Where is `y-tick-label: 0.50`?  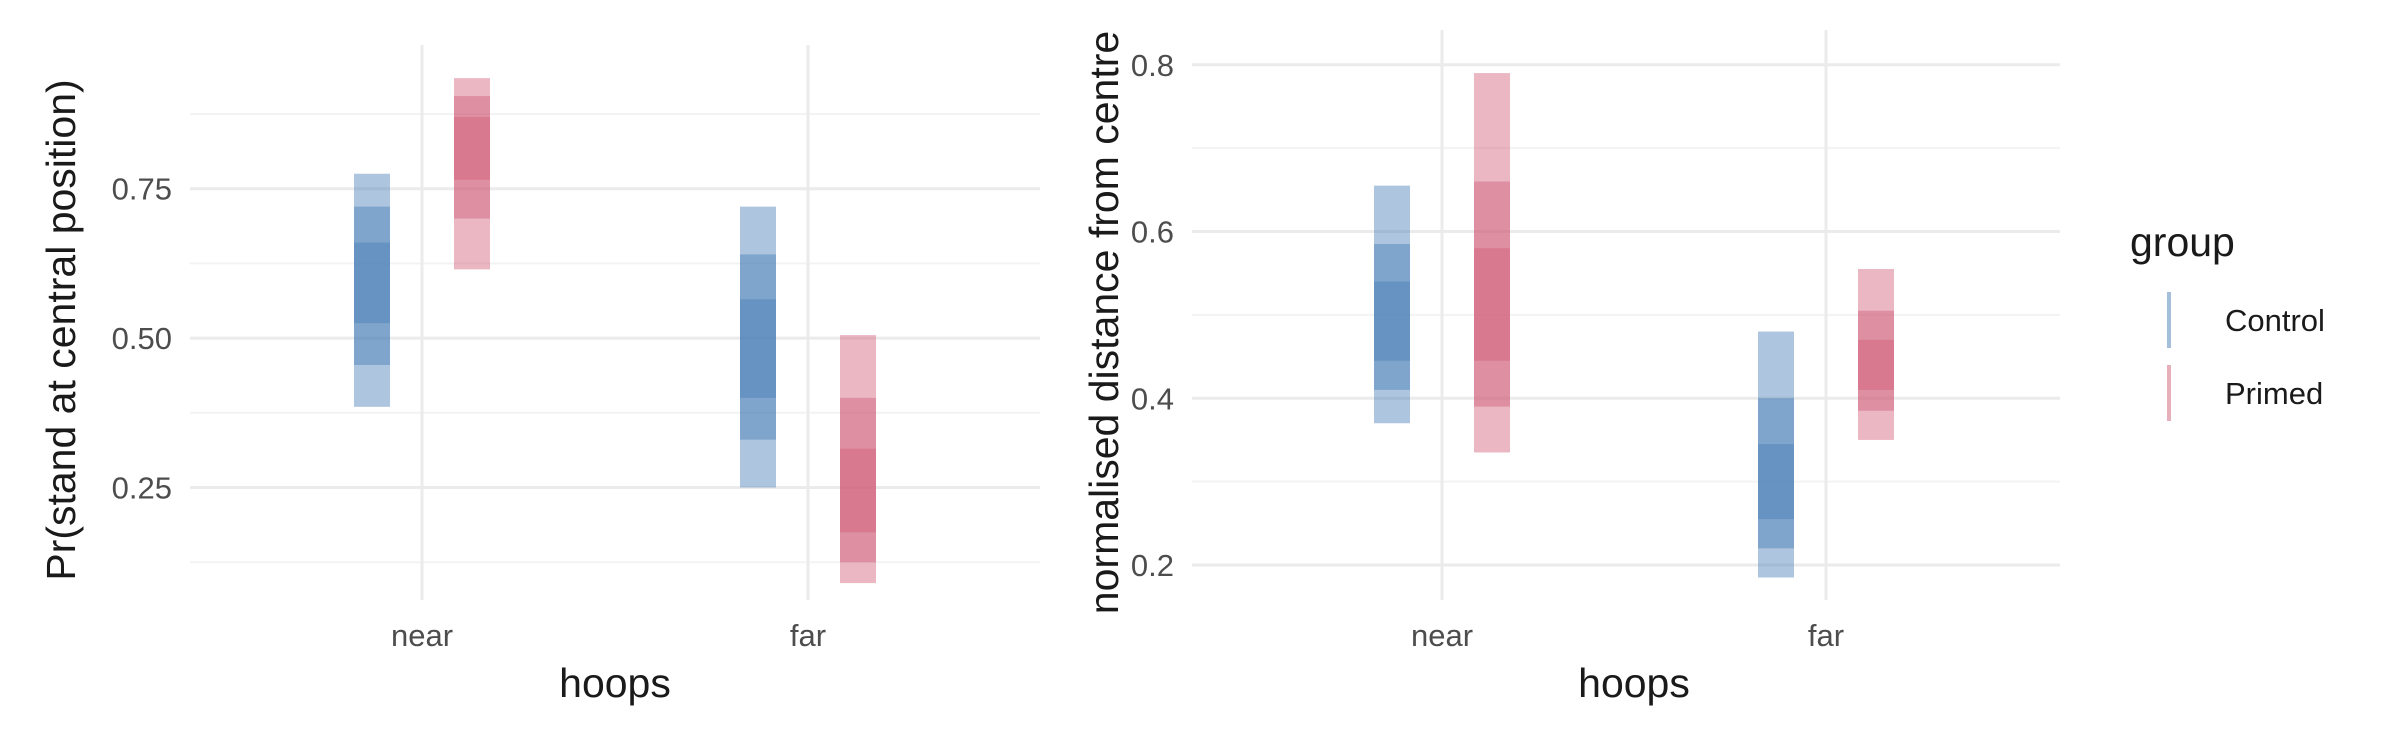
y-tick-label: 0.50 is located at coordinates (142, 338).